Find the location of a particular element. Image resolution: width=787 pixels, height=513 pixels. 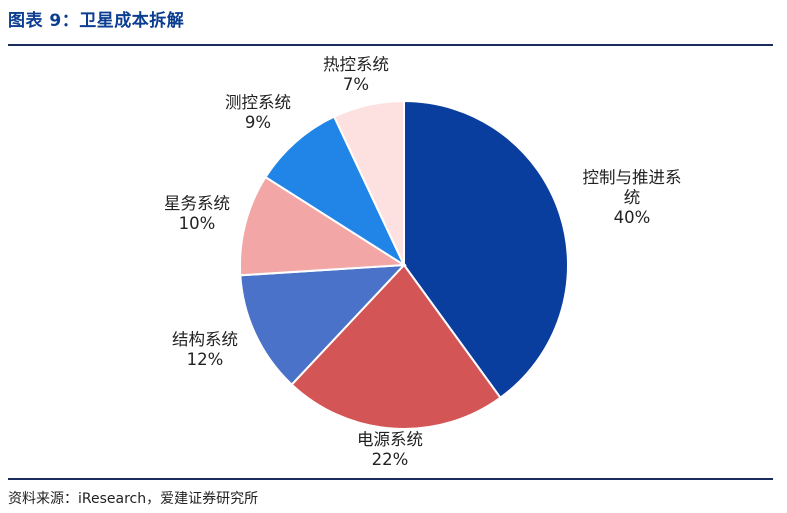

slice-label-6: 热控系统 7% is located at coordinates (356, 75).